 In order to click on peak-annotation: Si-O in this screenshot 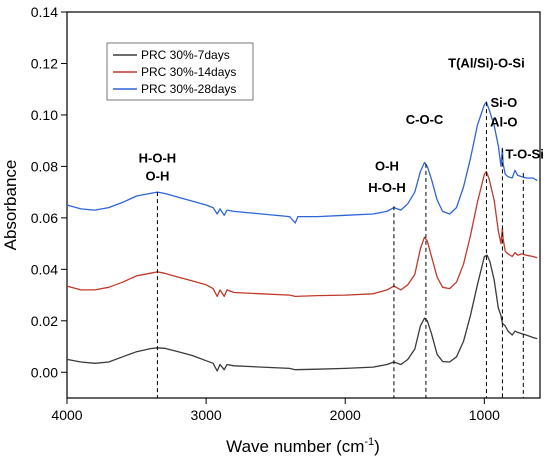, I will do `click(503, 102)`.